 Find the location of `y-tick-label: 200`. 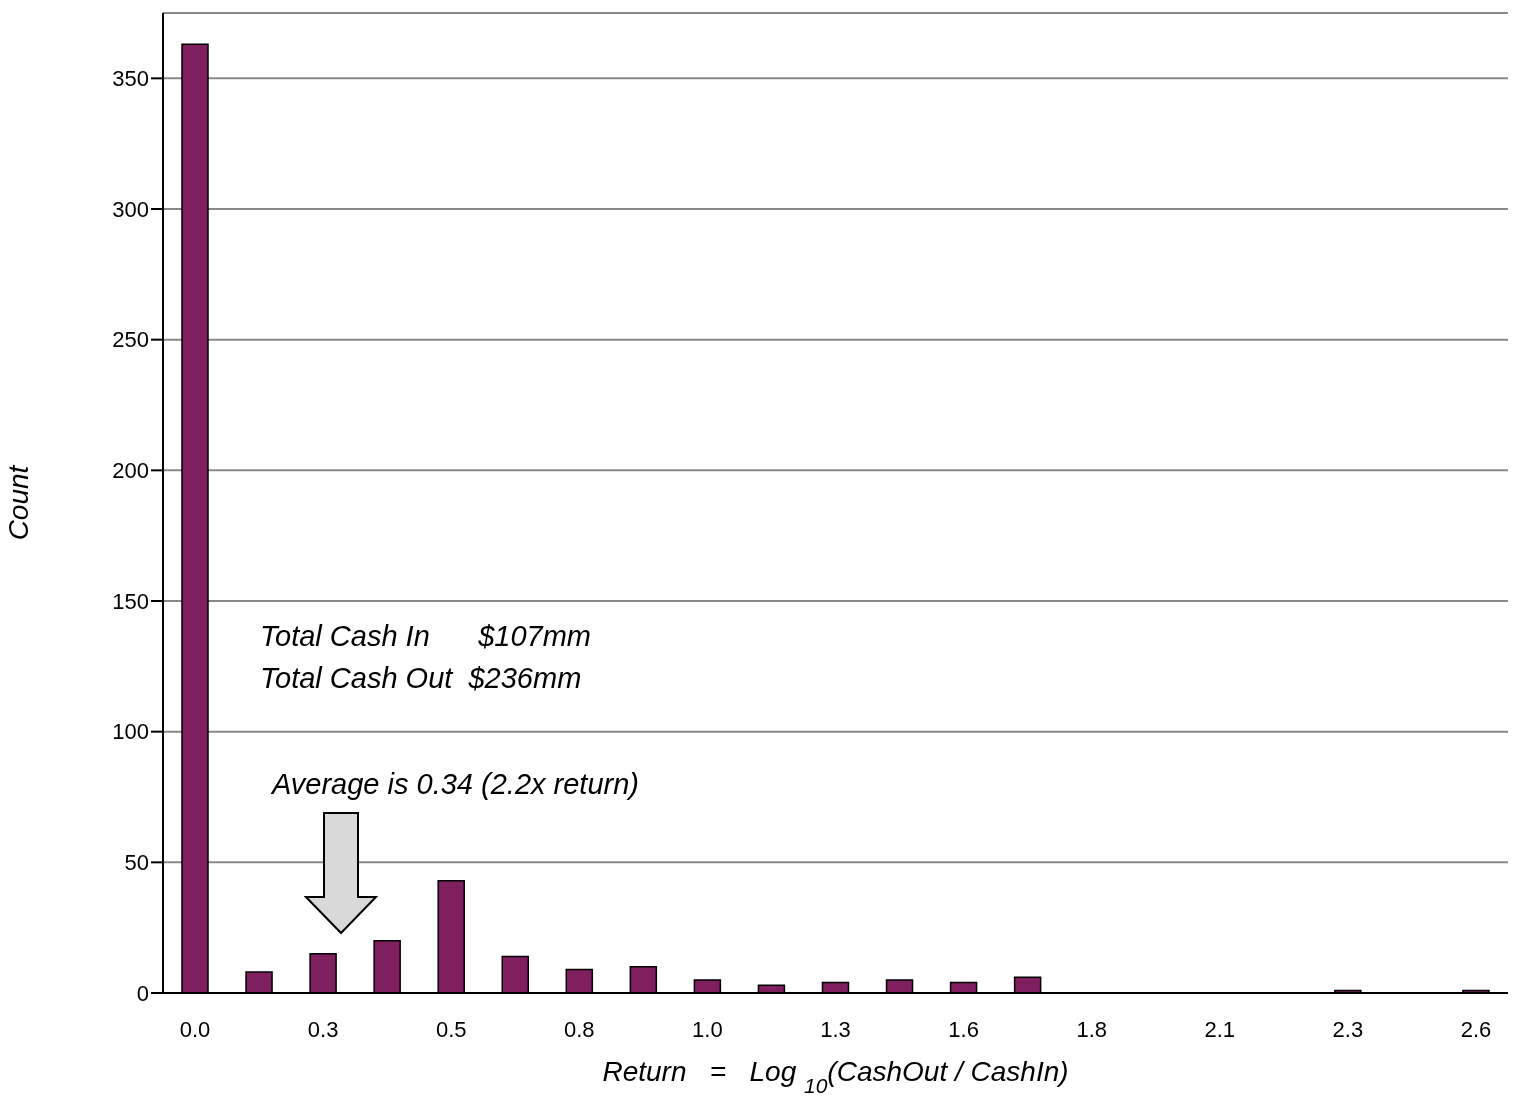

y-tick-label: 200 is located at coordinates (130, 471).